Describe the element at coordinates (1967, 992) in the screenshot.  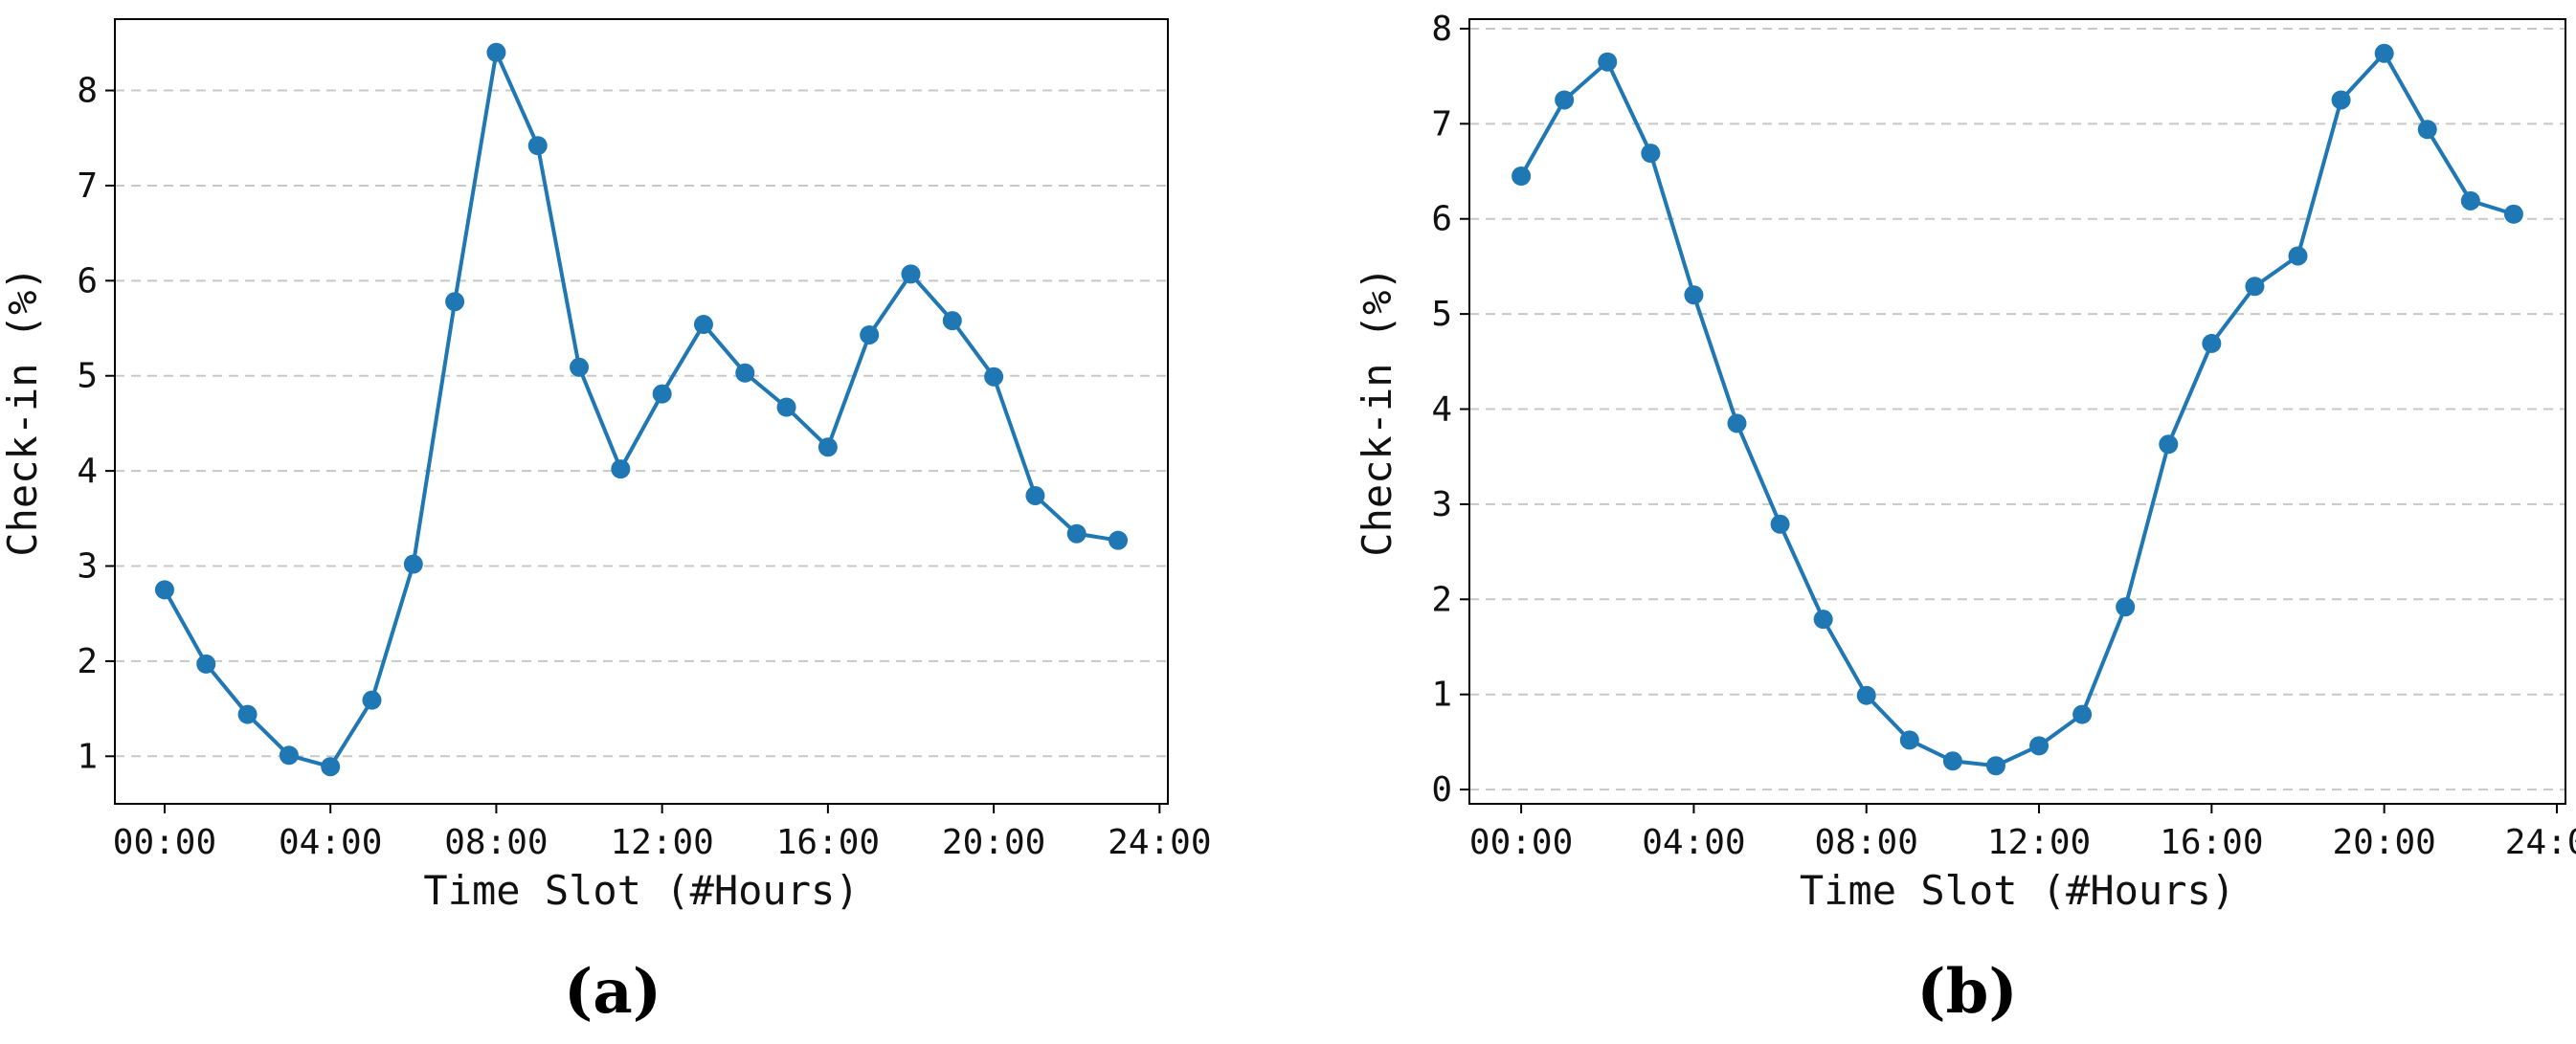
I see `panel-label: (b)` at that location.